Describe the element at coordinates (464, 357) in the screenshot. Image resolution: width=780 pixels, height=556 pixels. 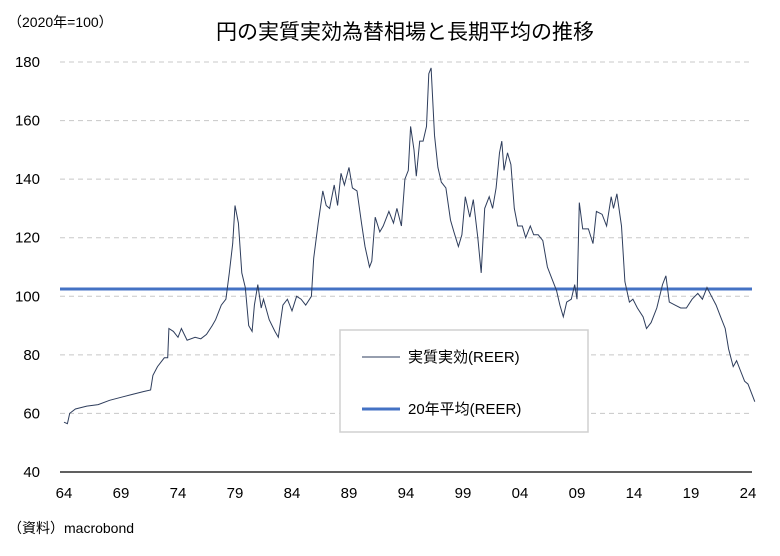
I see `legend-reer-label: 実質実効(REER)` at that location.